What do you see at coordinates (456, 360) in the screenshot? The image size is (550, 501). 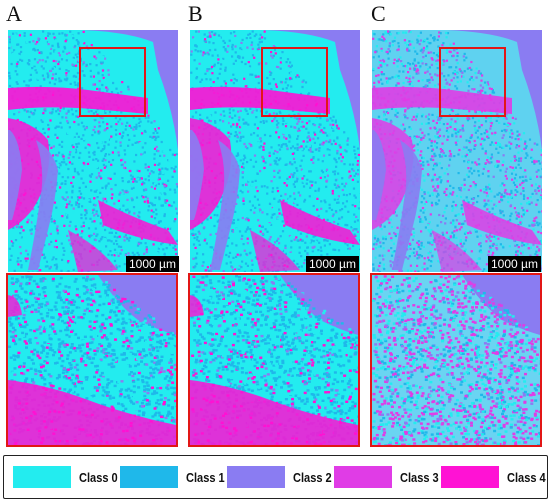 I see `zoom-image-c` at bounding box center [456, 360].